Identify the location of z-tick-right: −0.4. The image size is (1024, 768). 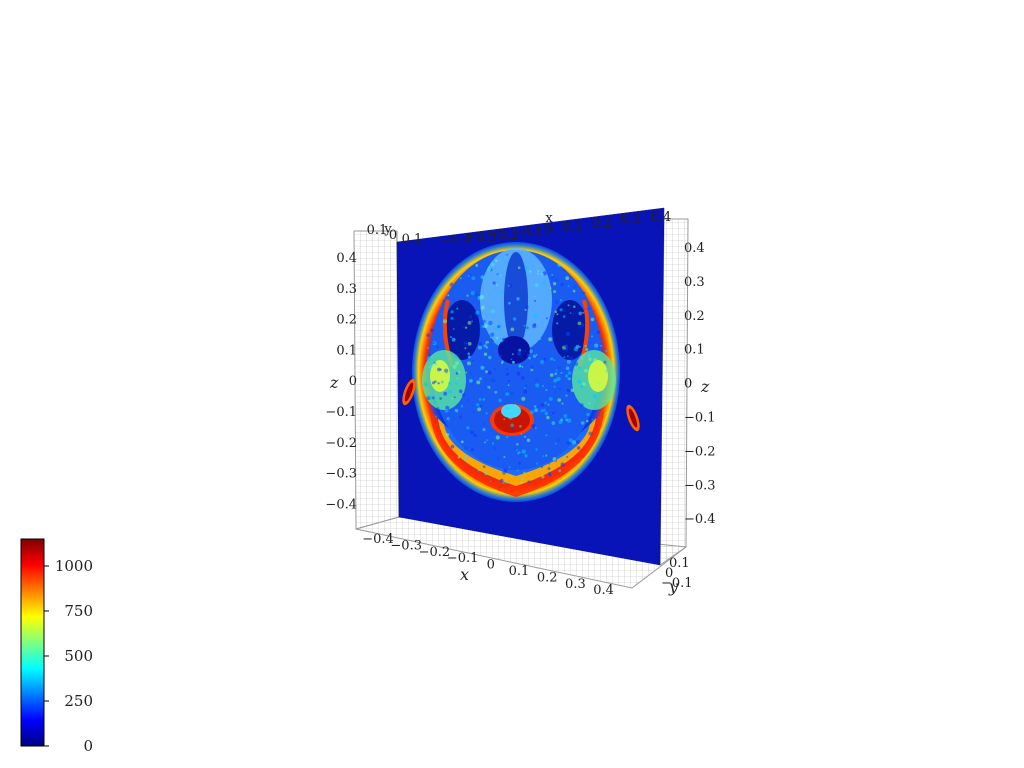
(700, 519).